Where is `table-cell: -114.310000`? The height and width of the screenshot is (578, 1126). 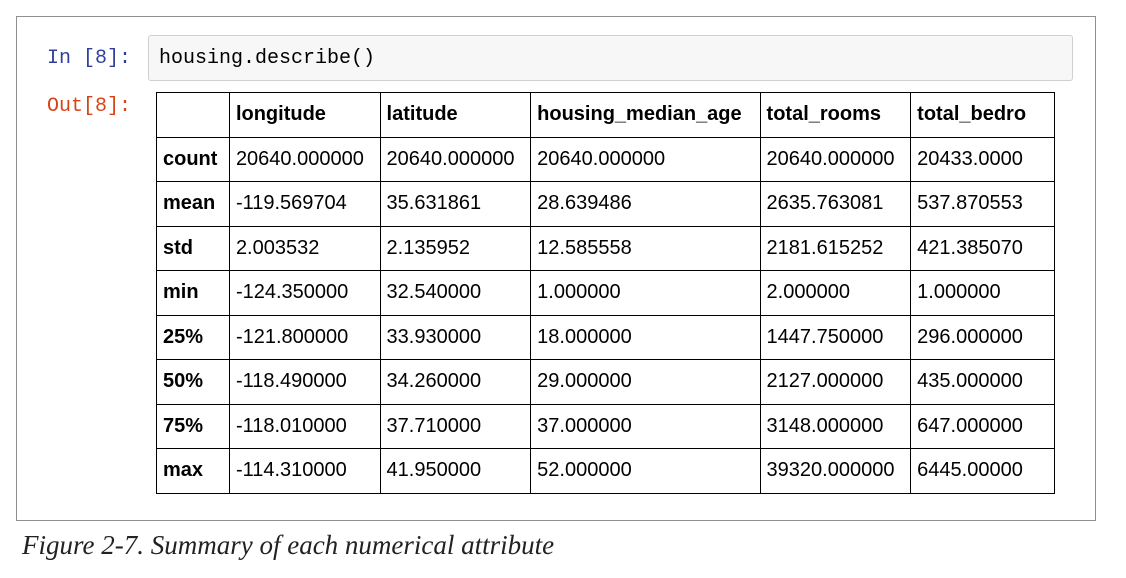
table-cell: -114.310000 is located at coordinates (304, 471).